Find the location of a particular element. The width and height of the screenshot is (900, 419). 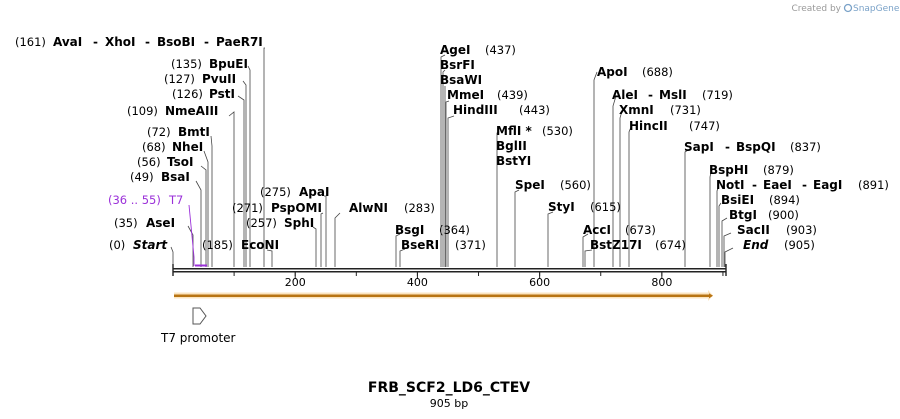

site-pos-mmei: (439) is located at coordinates (512, 95).